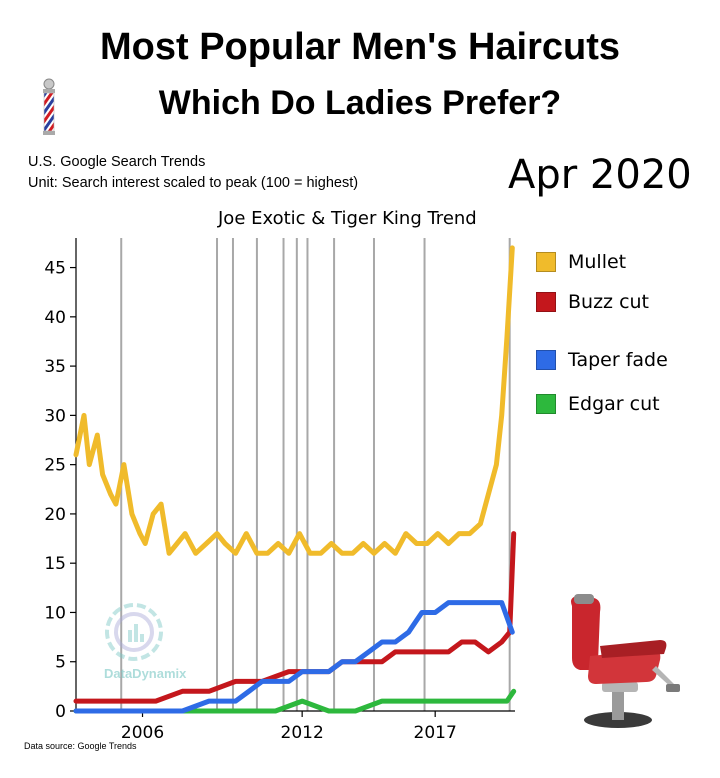 The height and width of the screenshot is (778, 720). Describe the element at coordinates (60, 712) in the screenshot. I see `y-tick-label: 0` at that location.